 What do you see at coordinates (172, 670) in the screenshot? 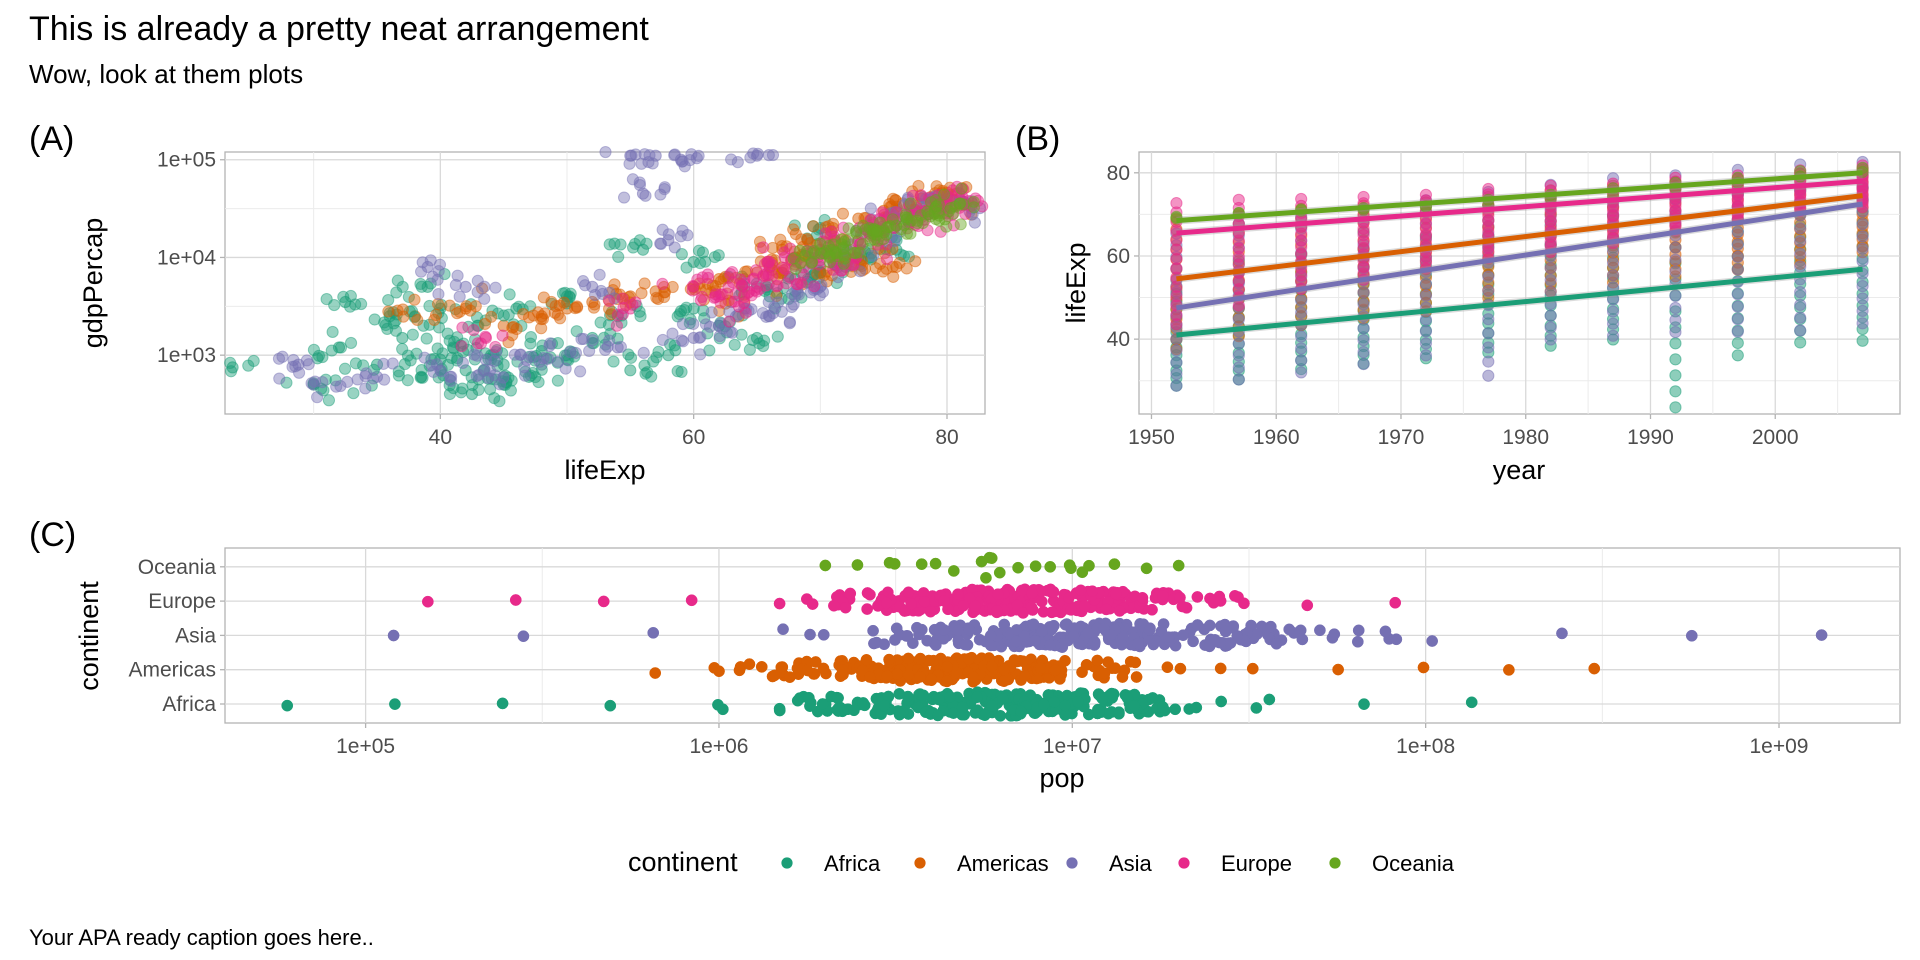
I see `panel-c-y-tick-label: Americas` at bounding box center [172, 670].